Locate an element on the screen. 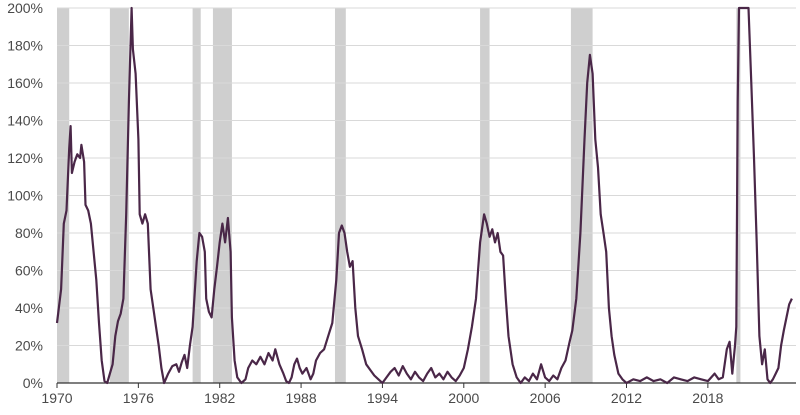 This screenshot has width=800, height=415. x-tick-label: 1970 is located at coordinates (56, 398).